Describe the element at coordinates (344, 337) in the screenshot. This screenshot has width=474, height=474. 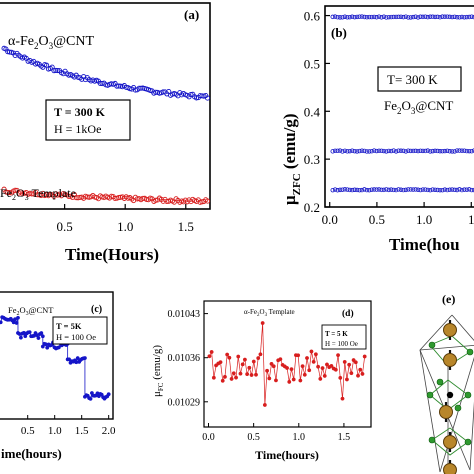
I see `panel-d-annotation-box` at that location.